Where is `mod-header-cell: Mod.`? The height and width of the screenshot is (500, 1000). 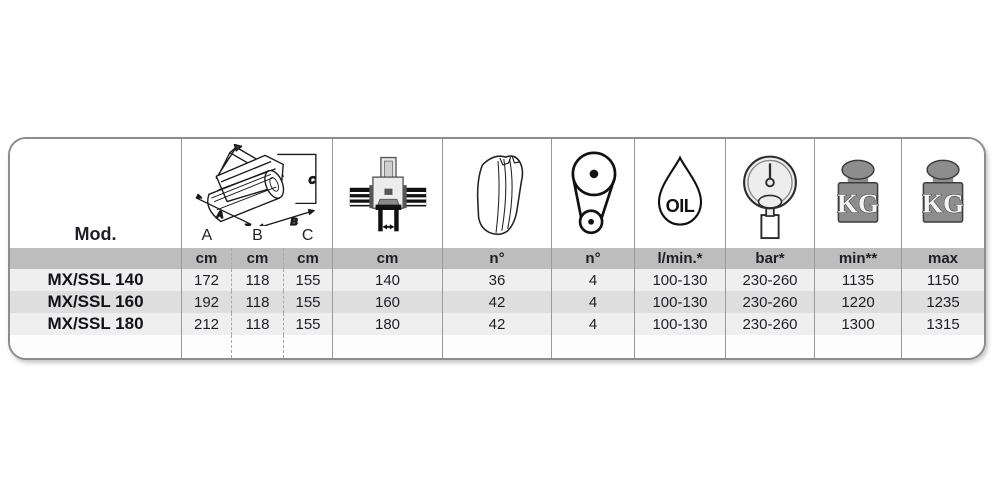 mod-header-cell: Mod. is located at coordinates (96, 193).